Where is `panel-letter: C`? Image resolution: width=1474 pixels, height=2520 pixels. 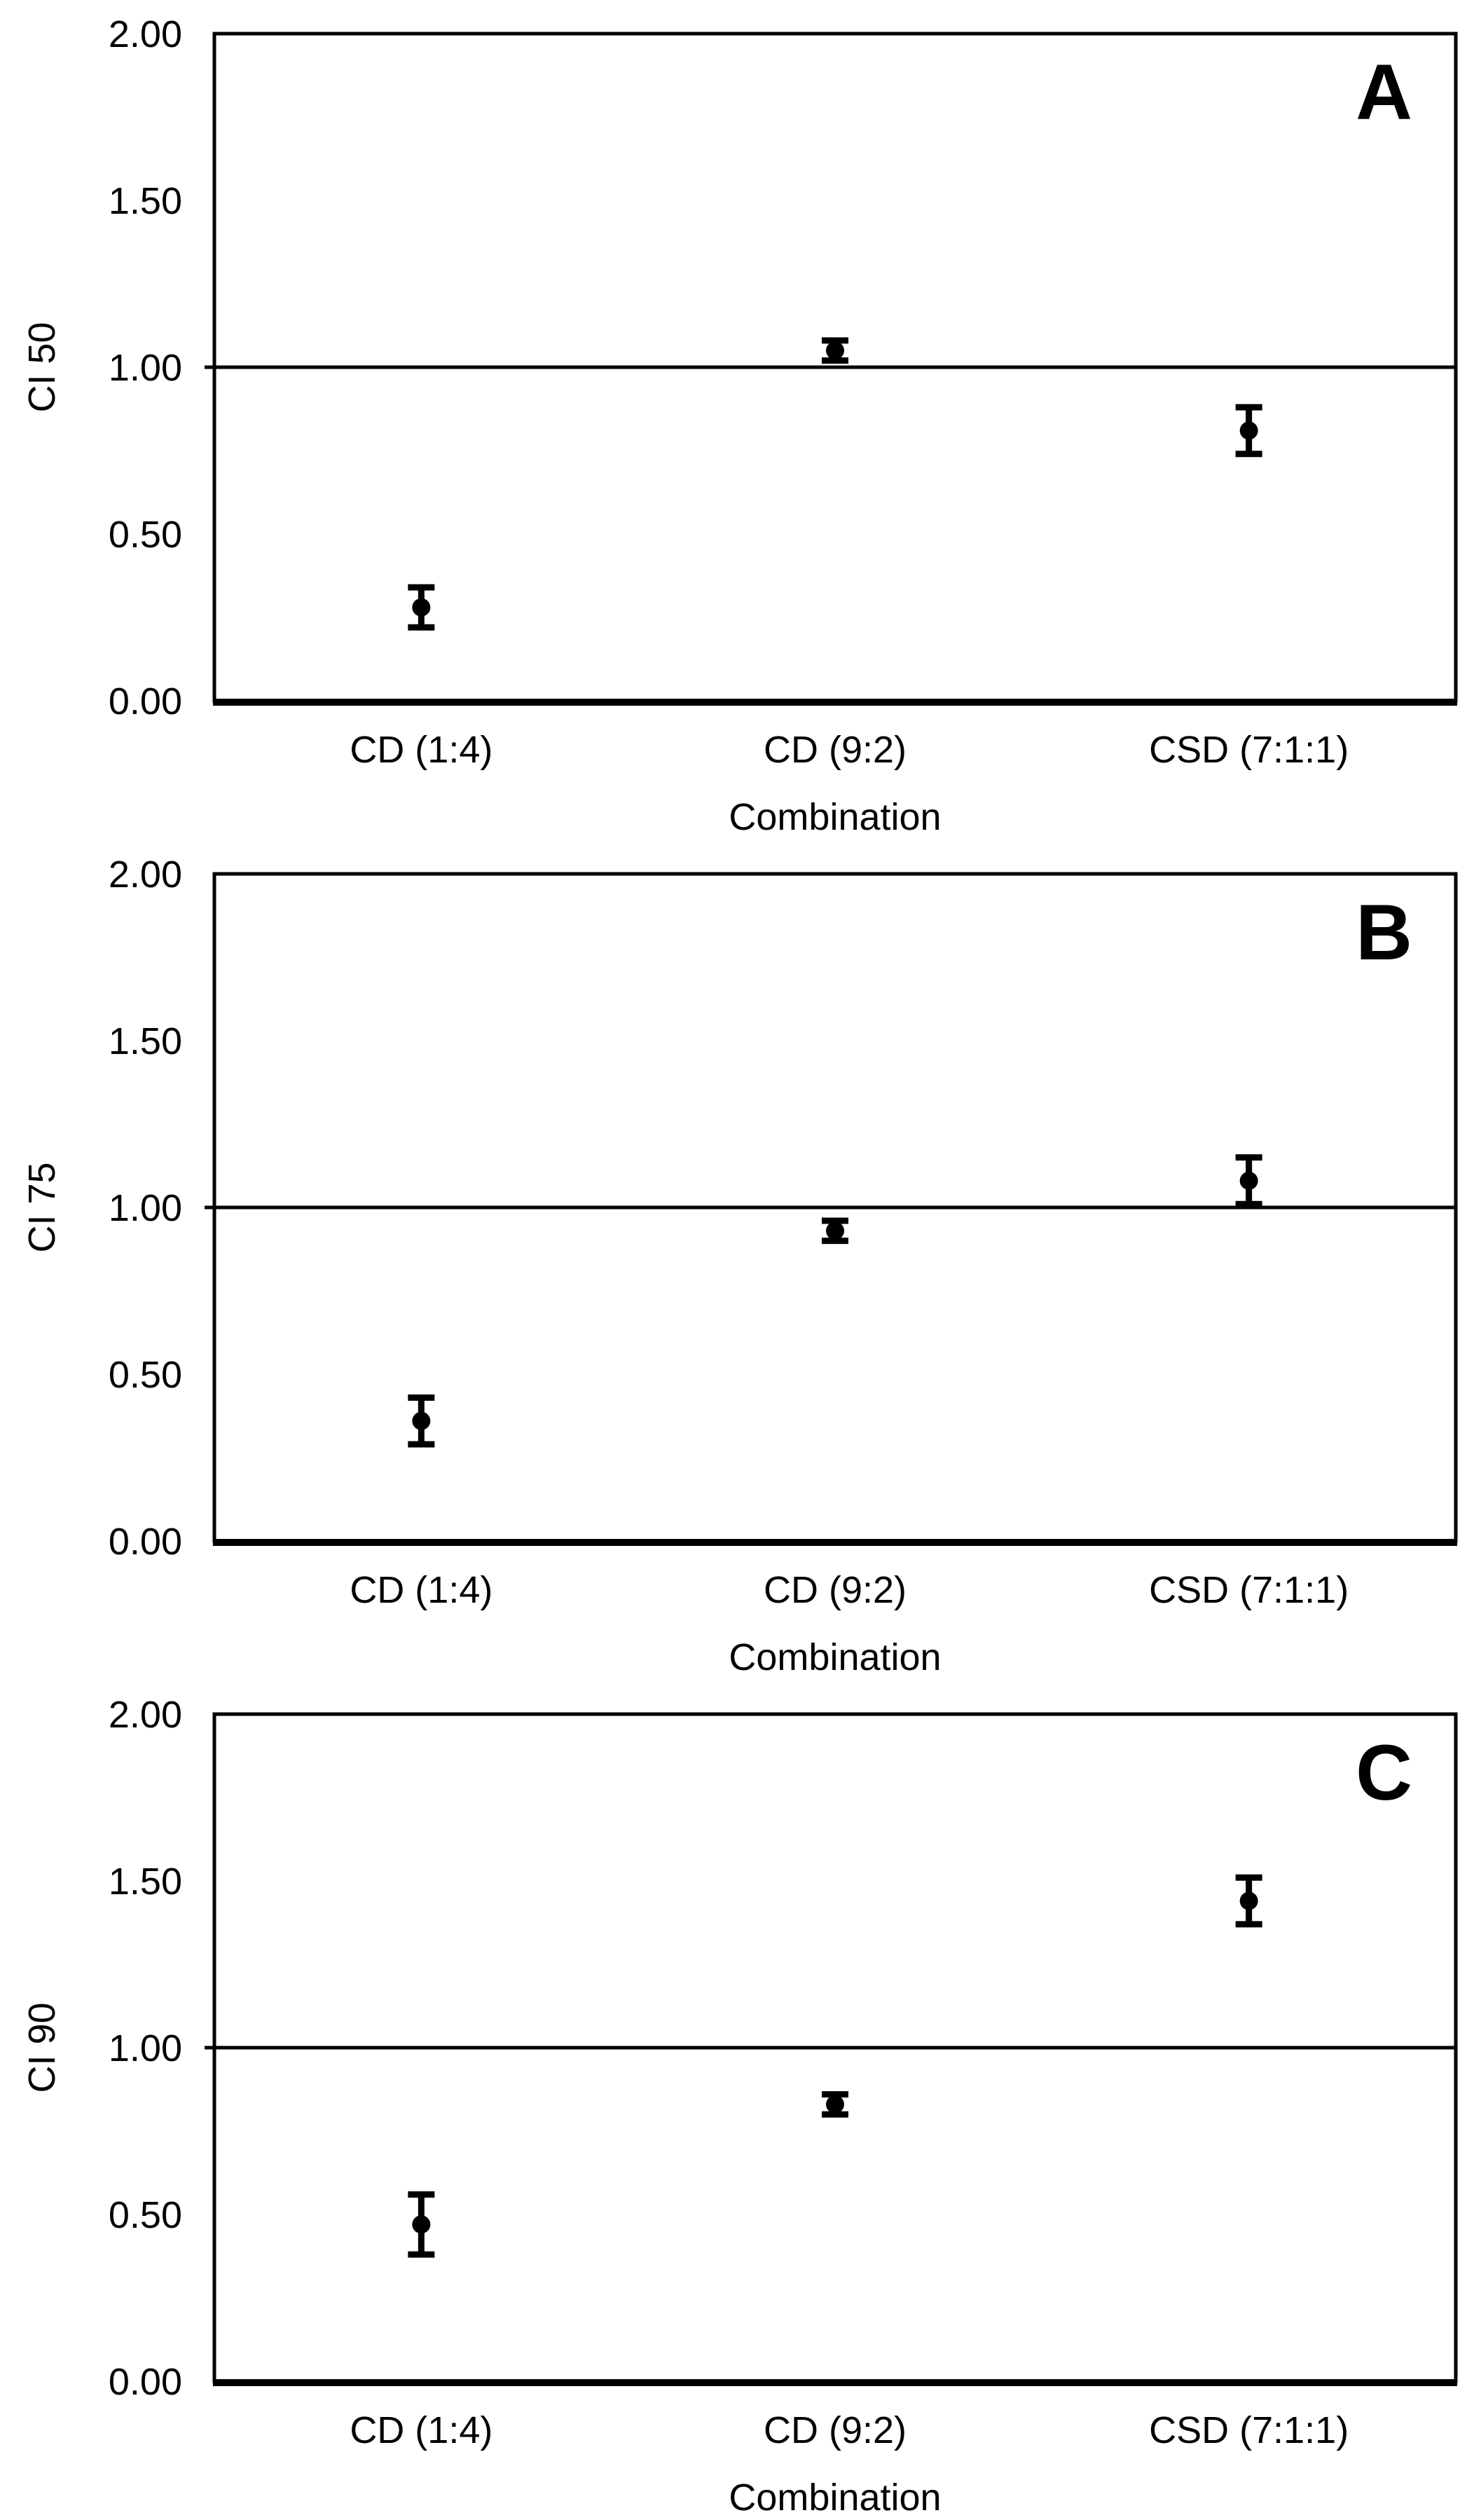
panel-letter: C is located at coordinates (1384, 1772).